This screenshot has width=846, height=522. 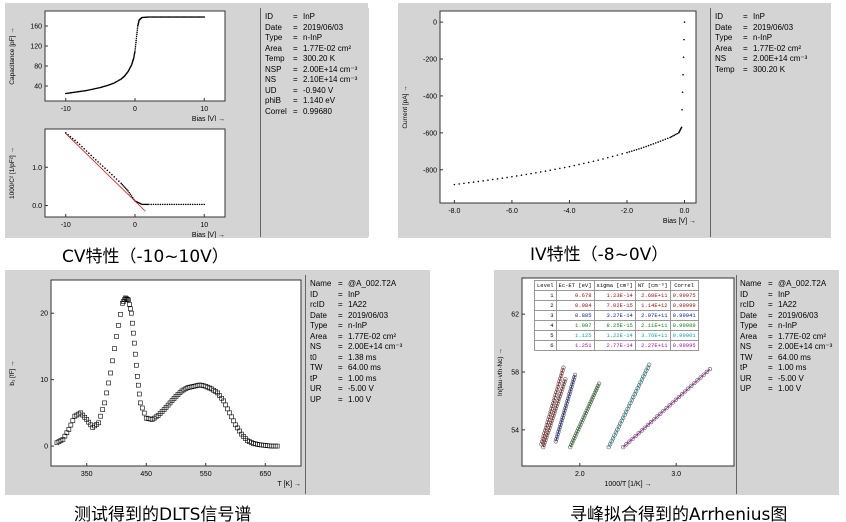 What do you see at coordinates (276, 111) in the screenshot?
I see `info-key: Correl` at bounding box center [276, 111].